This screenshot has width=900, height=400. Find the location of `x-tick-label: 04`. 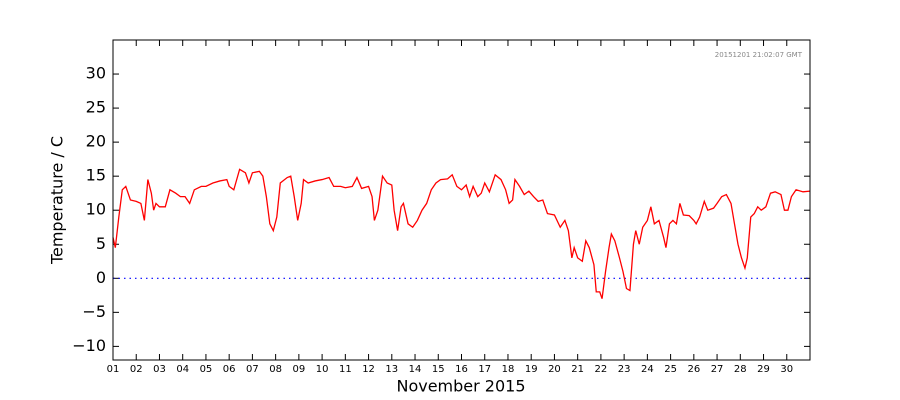

x-tick-label: 04 is located at coordinates (182, 369).